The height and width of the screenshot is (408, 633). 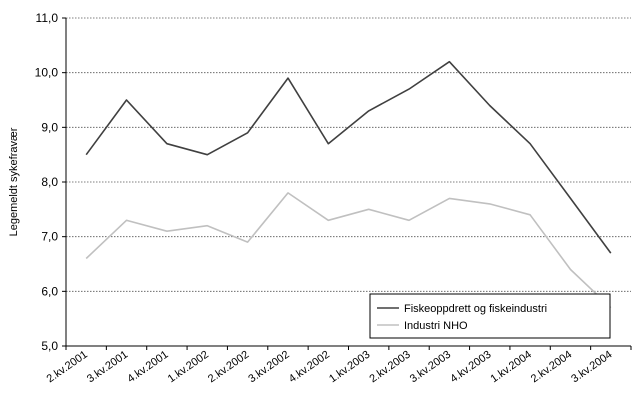 I want to click on y-tick-label: 9,0, so click(x=49, y=127).